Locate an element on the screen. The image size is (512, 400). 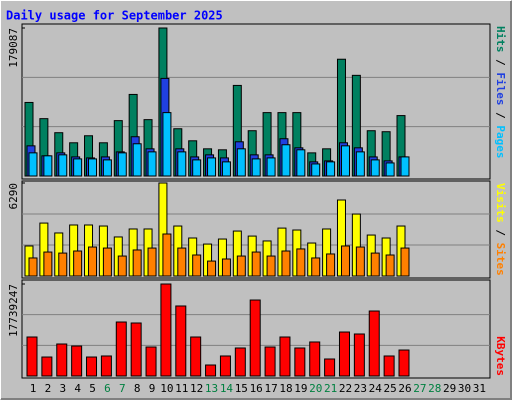
x-tick-label: 2 is located at coordinates (48, 388).